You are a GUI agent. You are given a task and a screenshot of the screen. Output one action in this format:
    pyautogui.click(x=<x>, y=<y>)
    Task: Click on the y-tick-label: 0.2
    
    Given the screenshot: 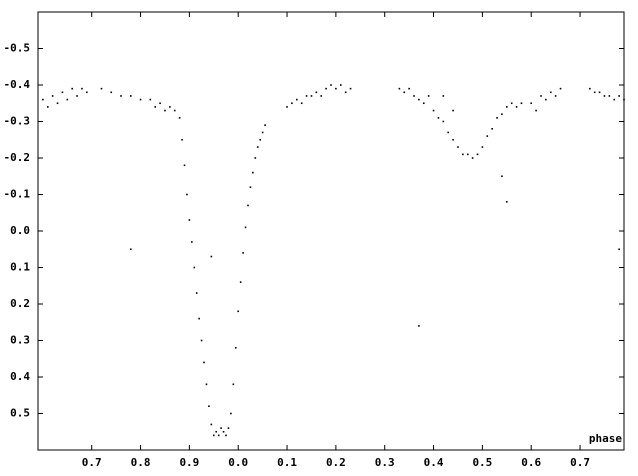 What is the action you would take?
    pyautogui.click(x=20, y=303)
    